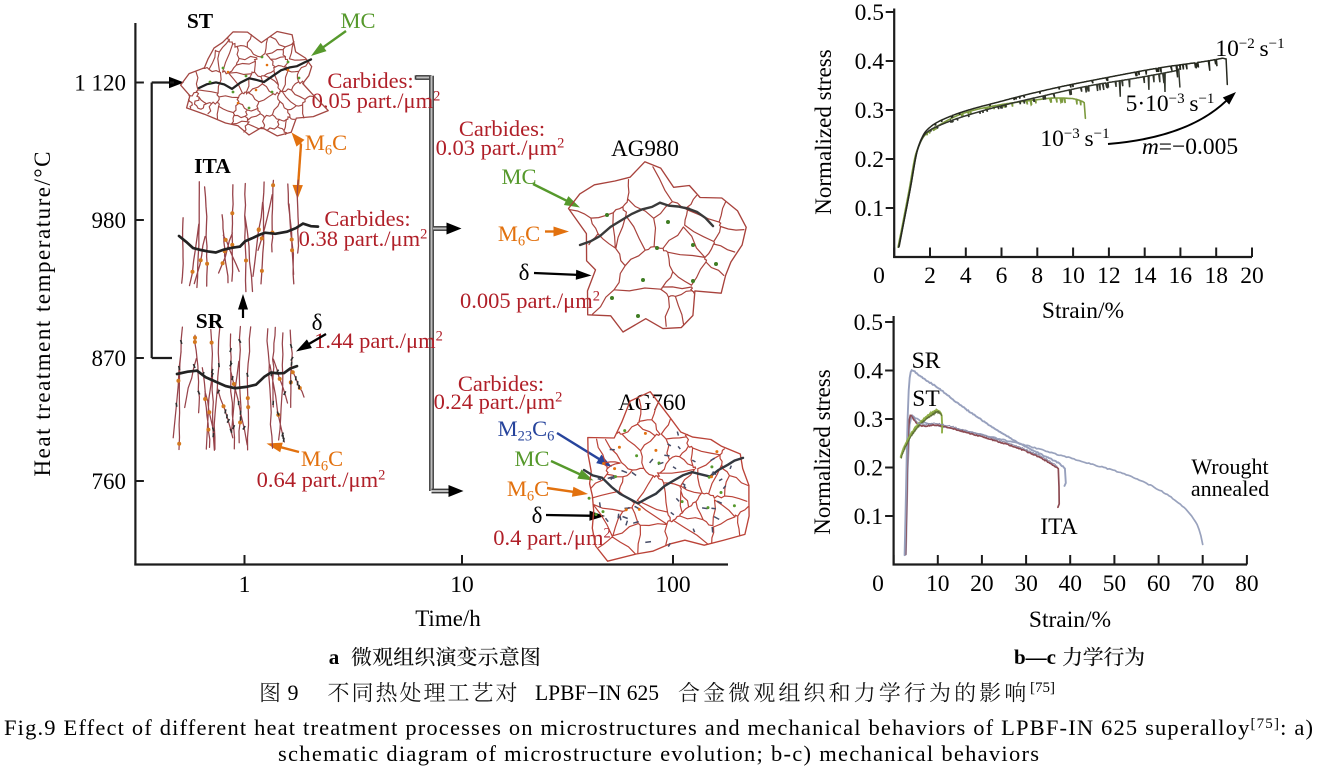 This screenshot has width=1317, height=774. I want to click on svg-text: 100, so click(672, 585).